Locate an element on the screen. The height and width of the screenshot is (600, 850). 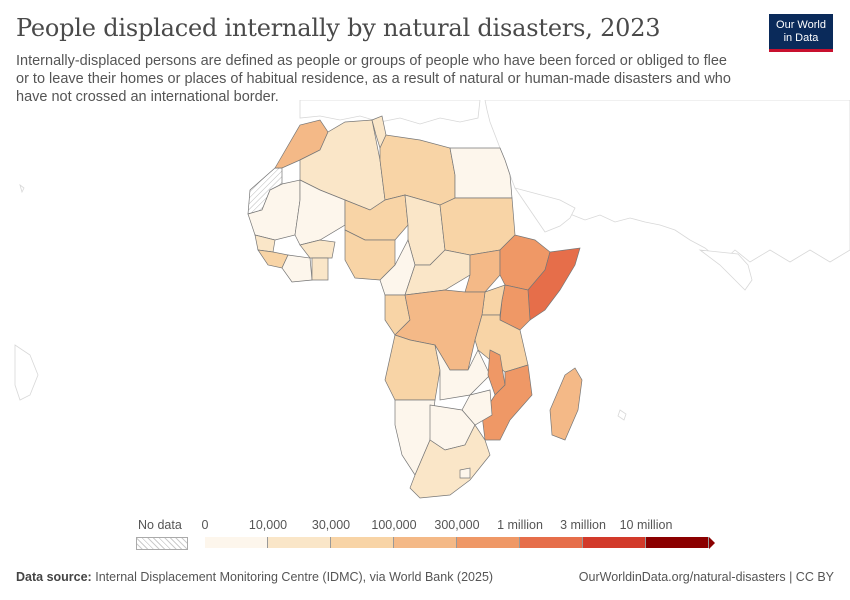
legend-label-7: 10 million is located at coordinates (646, 525).